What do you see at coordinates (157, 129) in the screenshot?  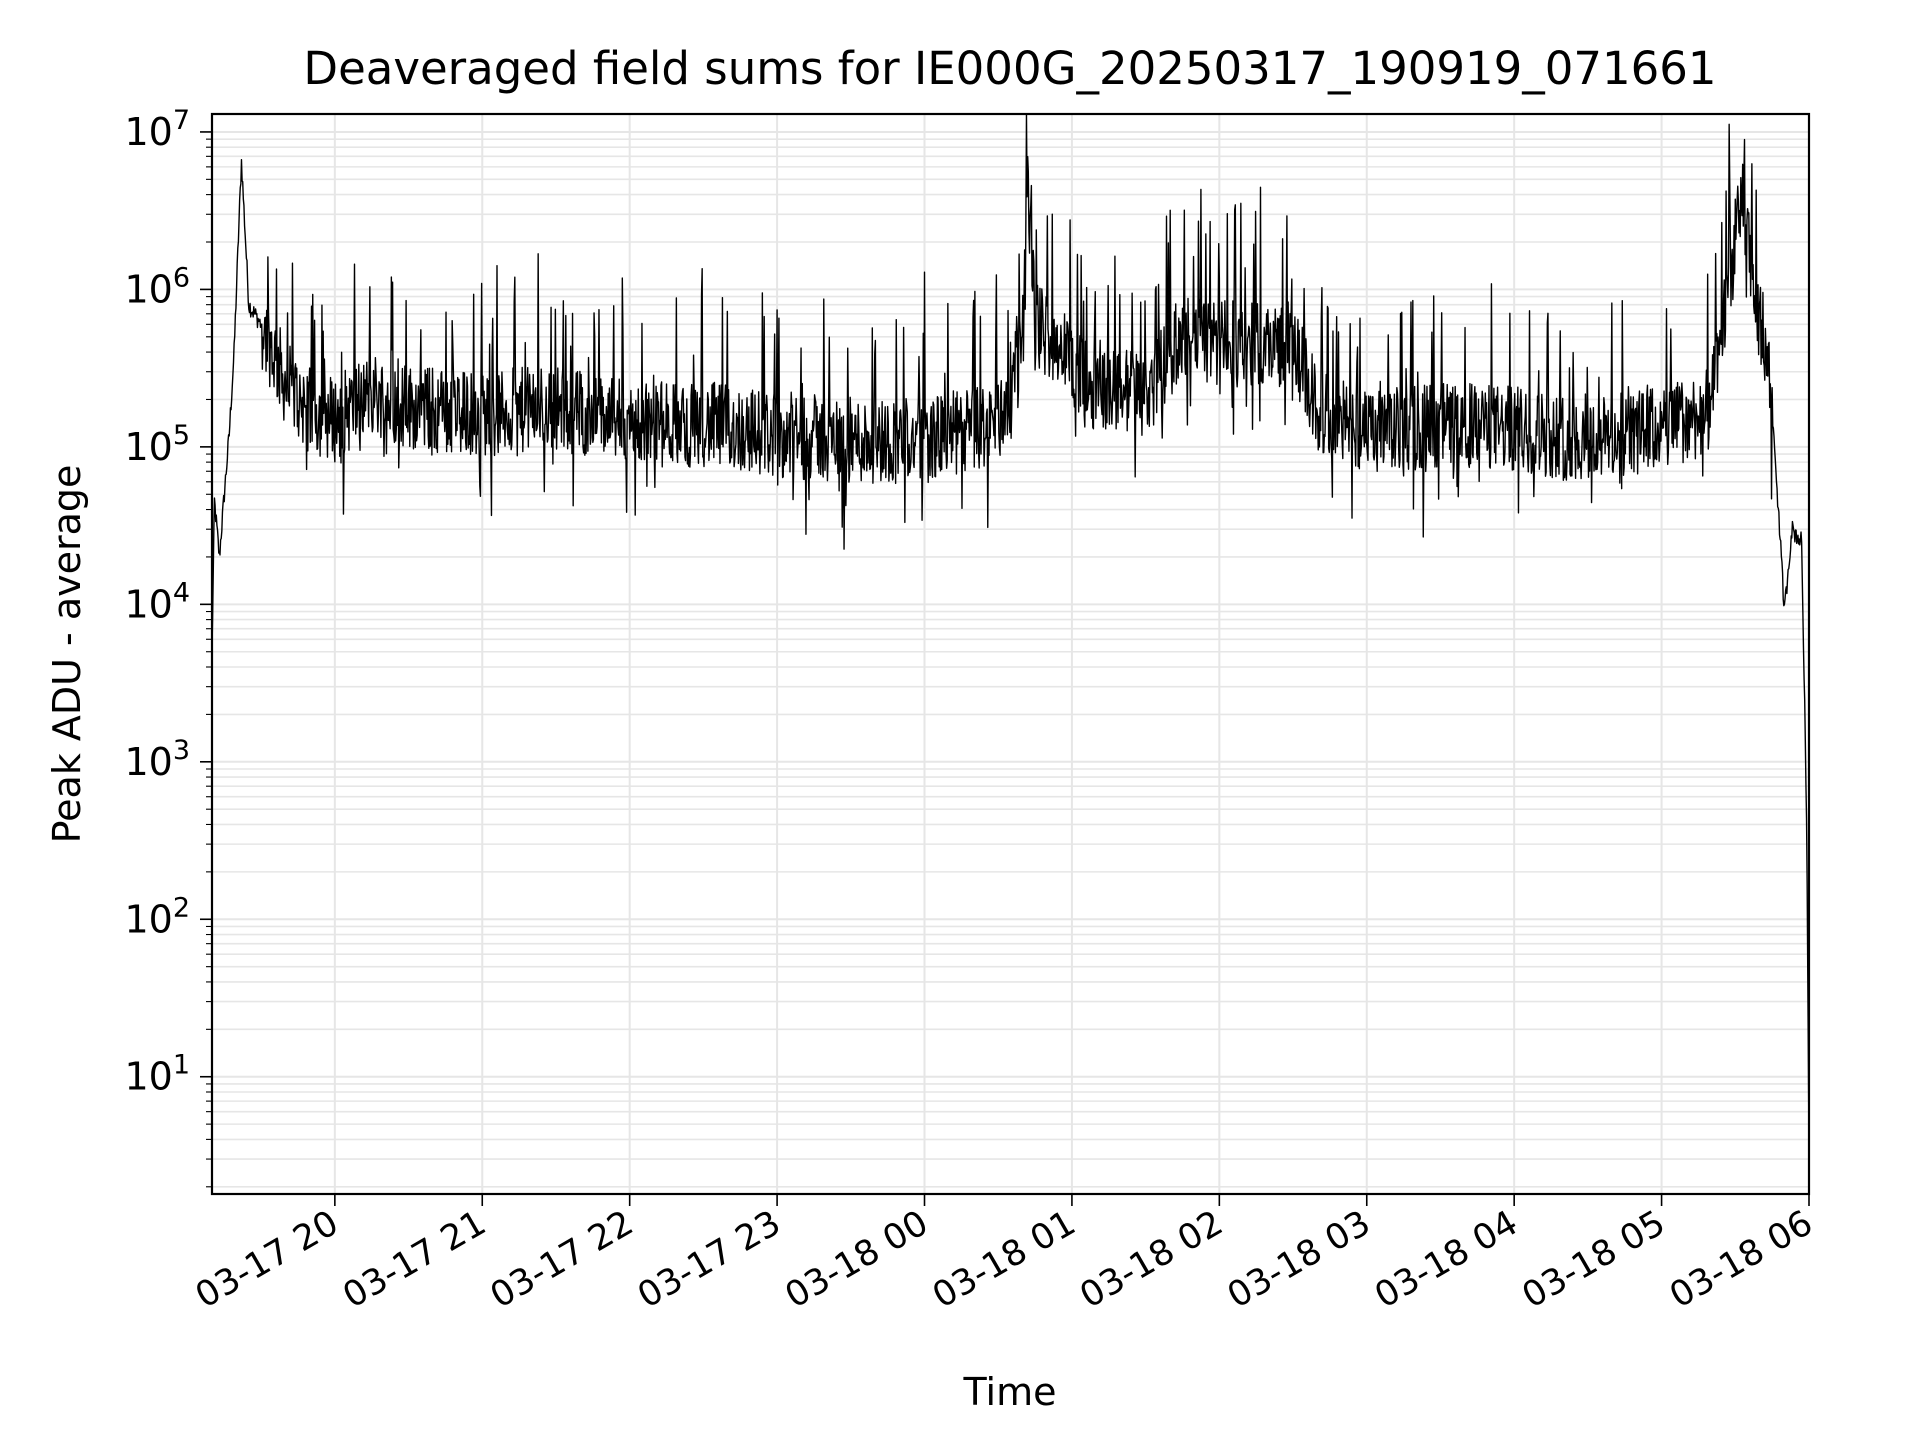 I see `y-tick-label: 107` at bounding box center [157, 129].